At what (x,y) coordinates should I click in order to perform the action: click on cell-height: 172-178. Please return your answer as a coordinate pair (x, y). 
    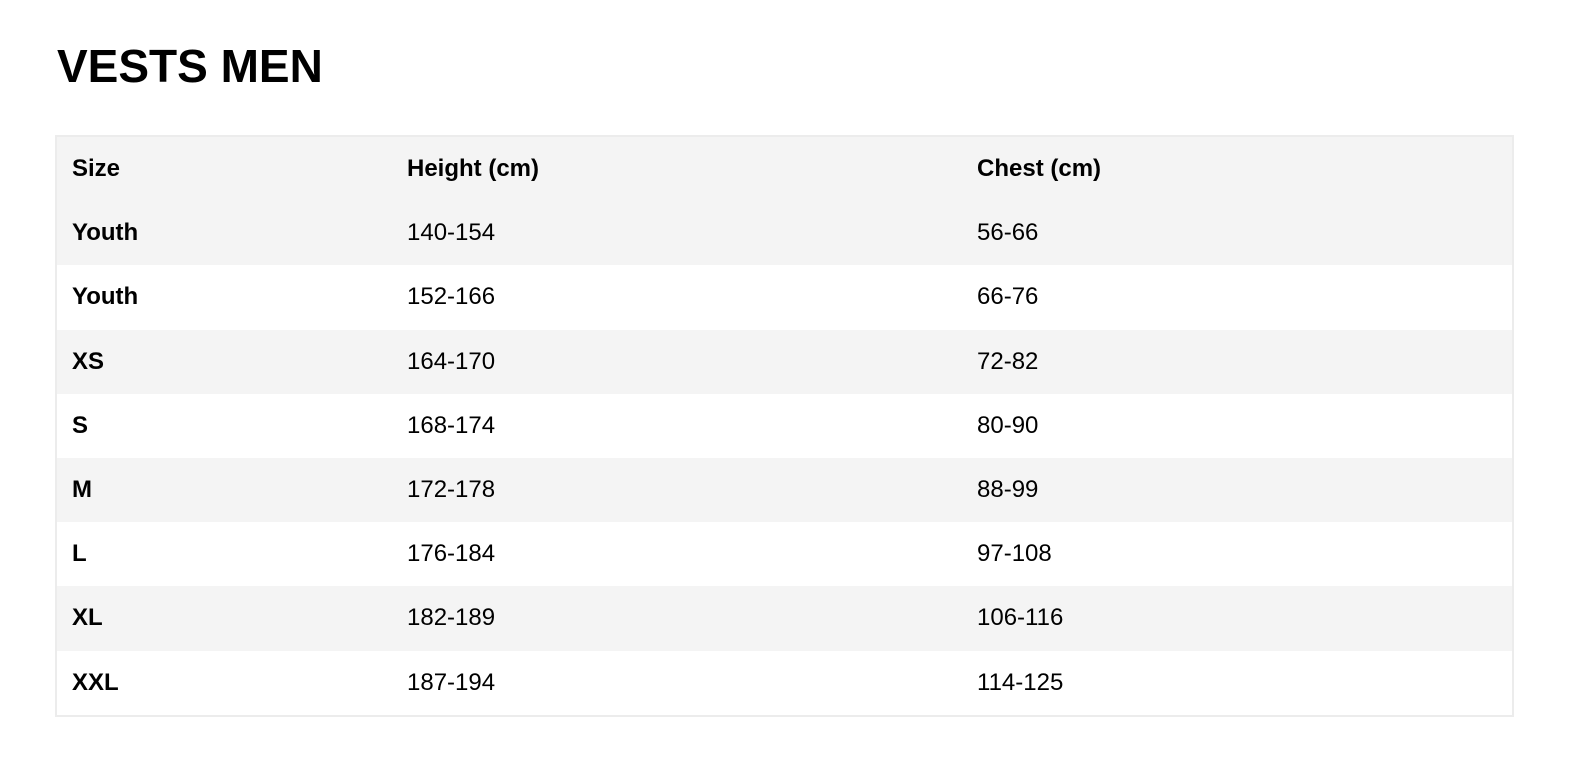
    Looking at the image, I should click on (451, 490).